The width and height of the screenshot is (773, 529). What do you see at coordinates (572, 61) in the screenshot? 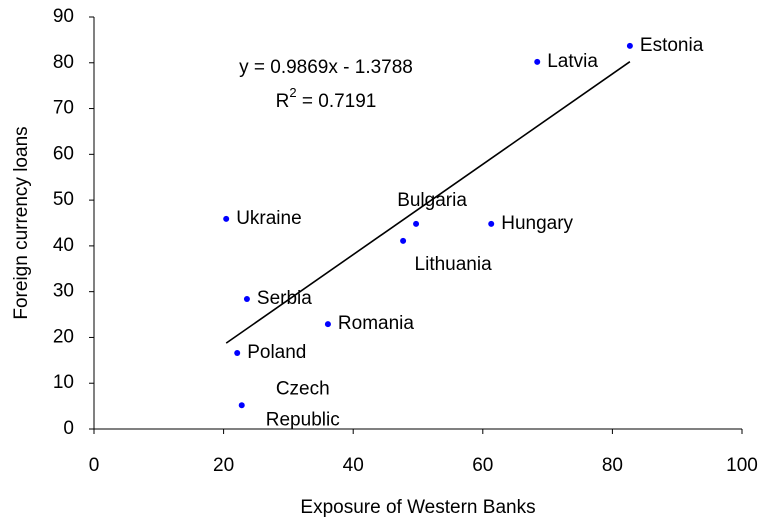
I see `point-label: Latvia` at bounding box center [572, 61].